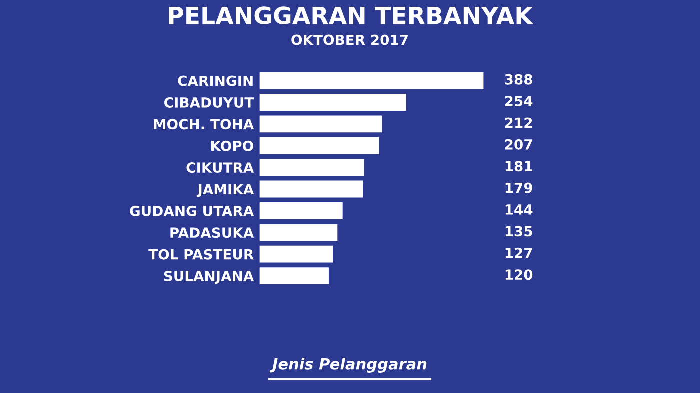 The width and height of the screenshot is (700, 393). Describe the element at coordinates (351, 15) in the screenshot. I see `chart-title: PELANGGARAN TERBANYAK` at that location.